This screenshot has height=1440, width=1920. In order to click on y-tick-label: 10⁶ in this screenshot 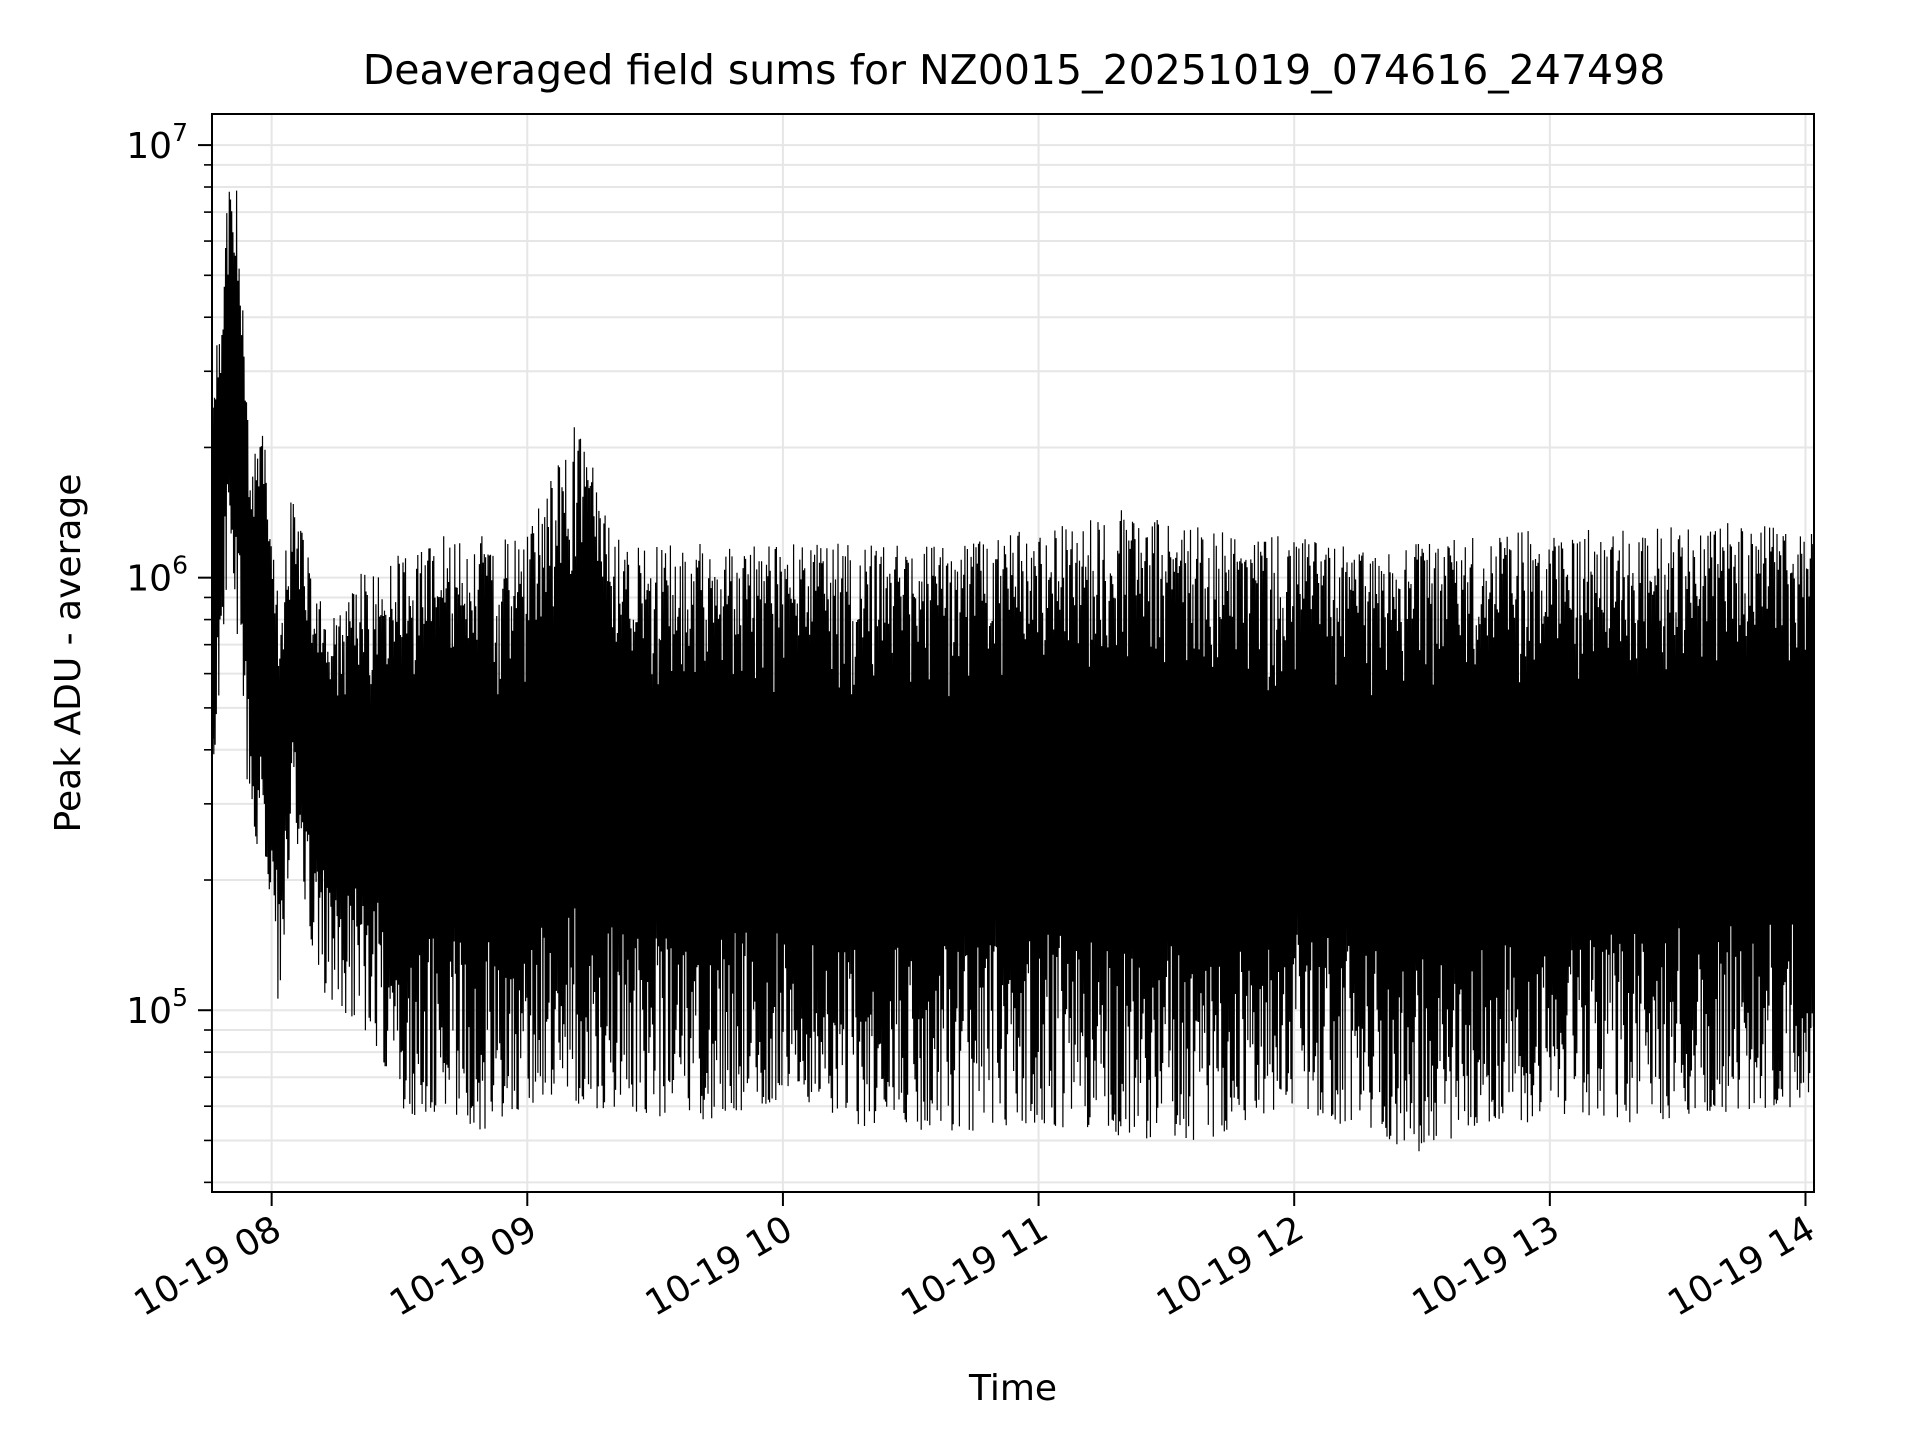, I will do `click(157, 575)`.